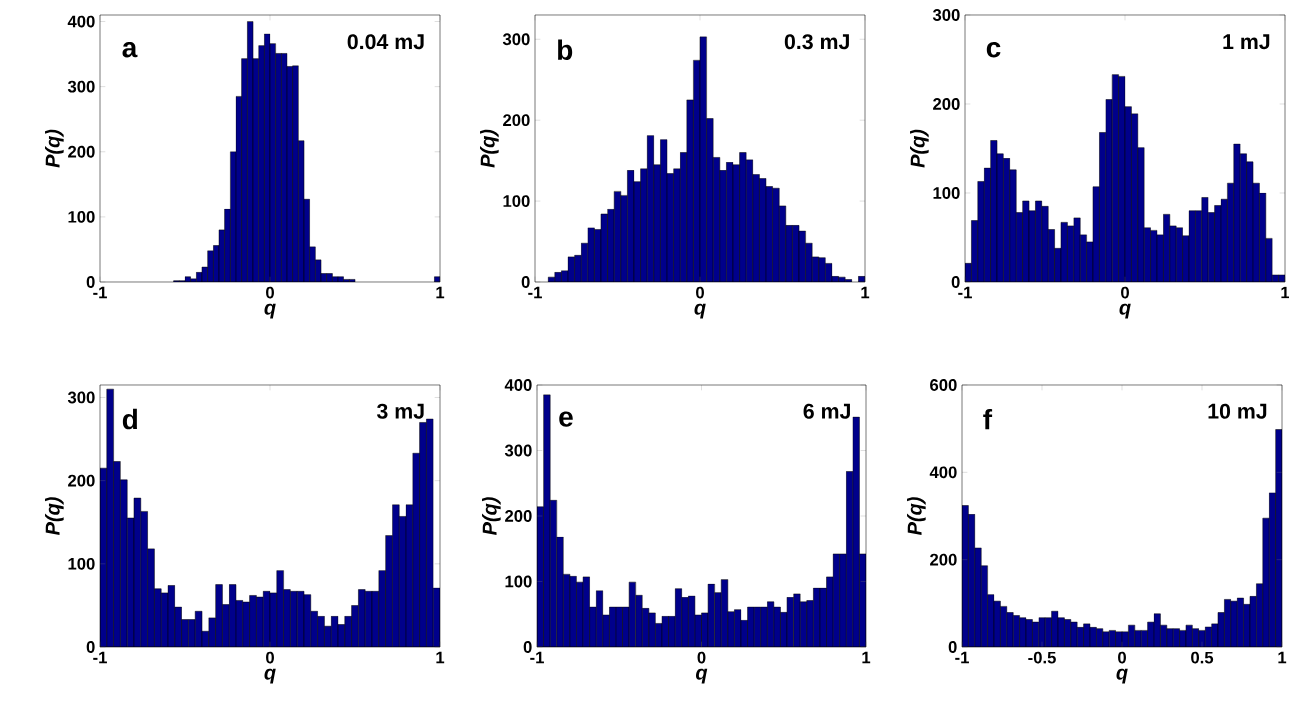 This screenshot has height=708, width=1289. I want to click on annotation: f, so click(988, 419).